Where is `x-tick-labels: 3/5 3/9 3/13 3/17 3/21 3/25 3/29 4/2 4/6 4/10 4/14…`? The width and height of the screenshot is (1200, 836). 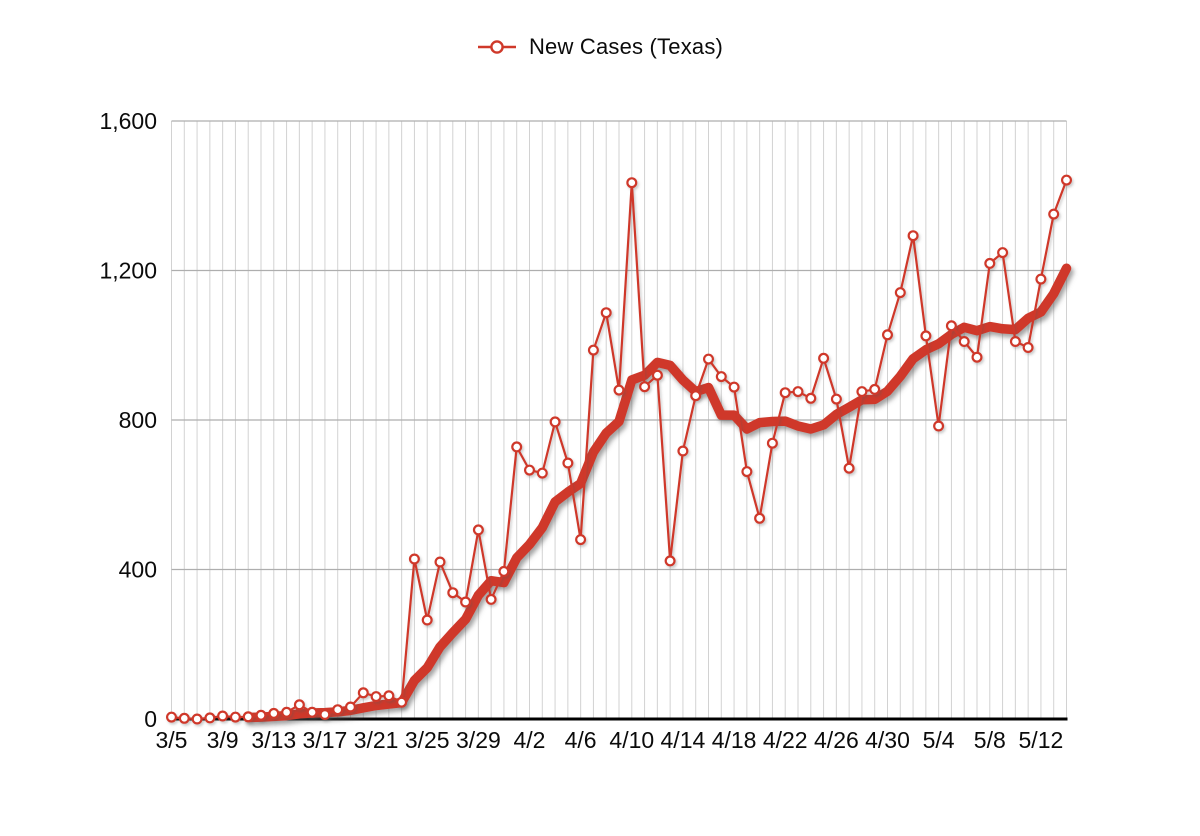 x-tick-labels: 3/5 3/9 3/13 3/17 3/21 3/25 3/29 4/2 4/6 4/10 4/14… is located at coordinates (610, 740).